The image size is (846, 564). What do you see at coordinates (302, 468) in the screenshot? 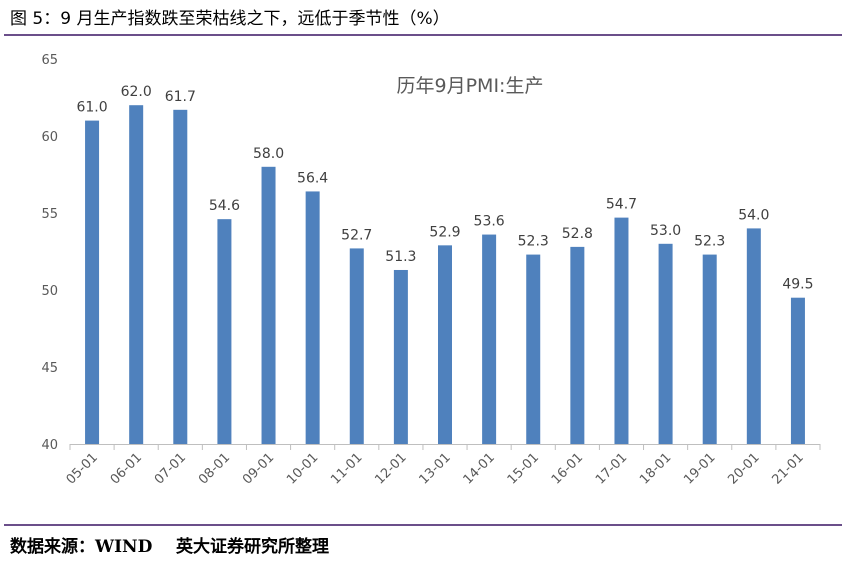
I see `x-tick-label: 10-01` at bounding box center [302, 468].